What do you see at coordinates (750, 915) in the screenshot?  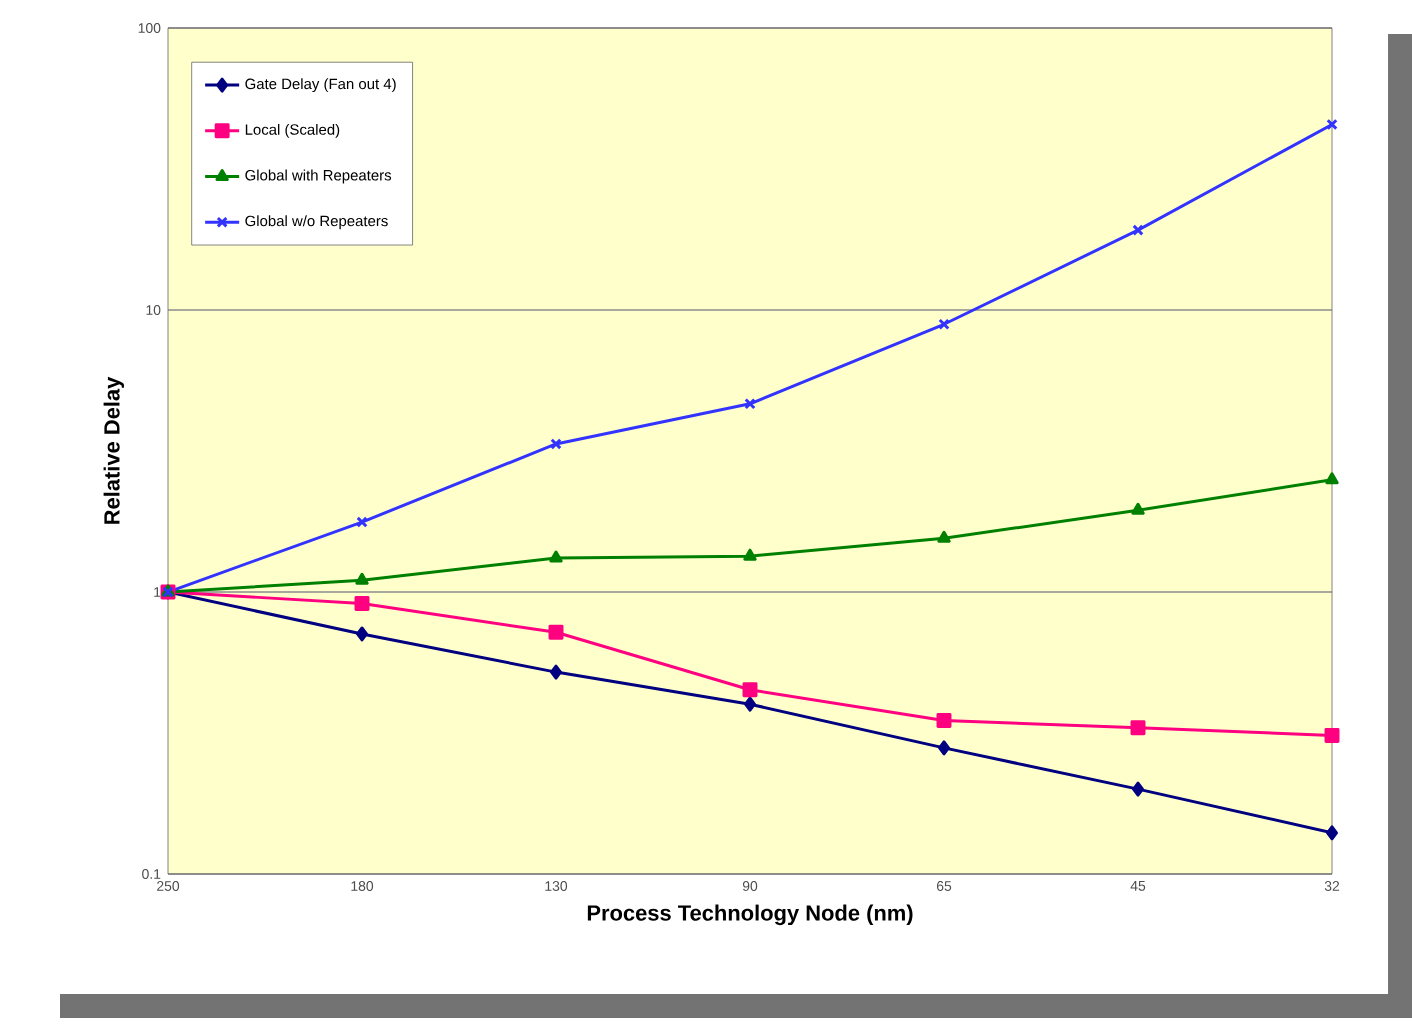 I see `x-axis-title: Process Technology Node (nm)` at bounding box center [750, 915].